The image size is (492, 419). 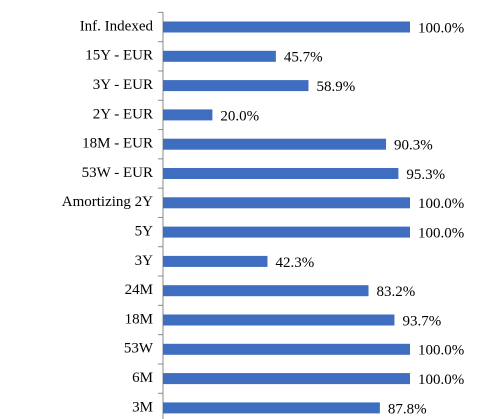 I want to click on category-label: 53W, so click(x=139, y=349).